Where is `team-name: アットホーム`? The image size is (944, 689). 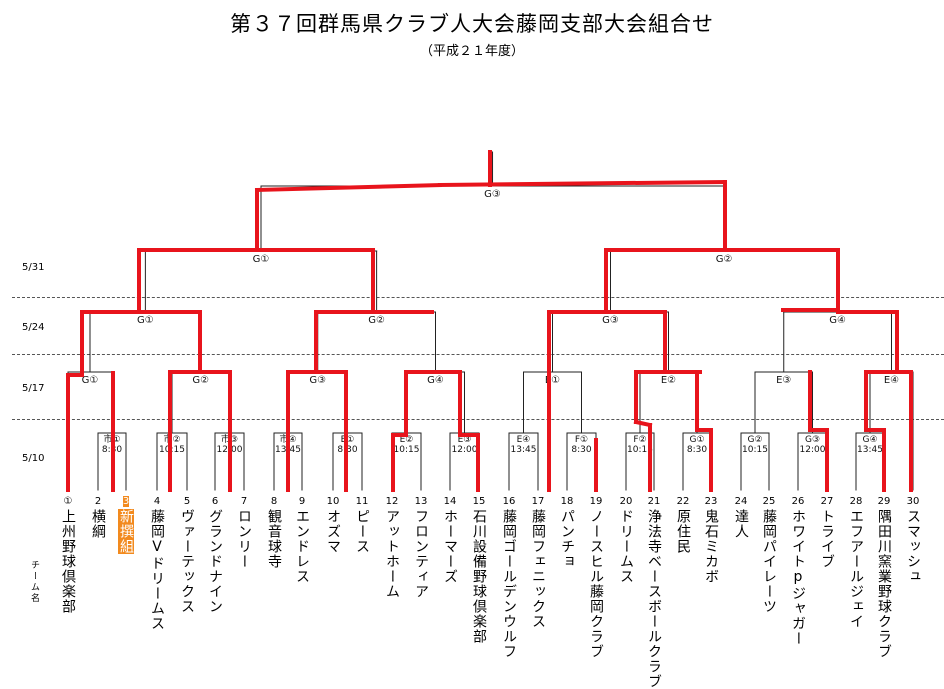
team-name: アットホーム is located at coordinates (392, 554).